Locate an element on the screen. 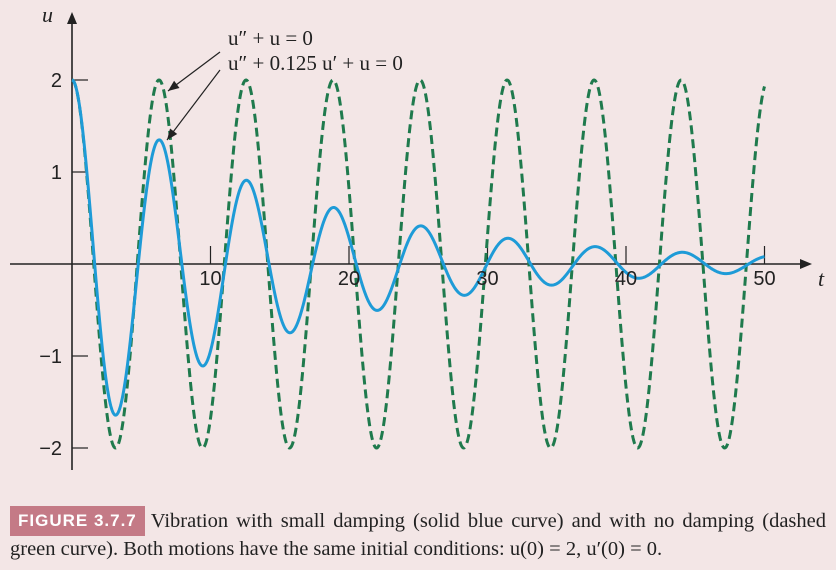 The width and height of the screenshot is (836, 570). x-axis-label: t is located at coordinates (821, 278).